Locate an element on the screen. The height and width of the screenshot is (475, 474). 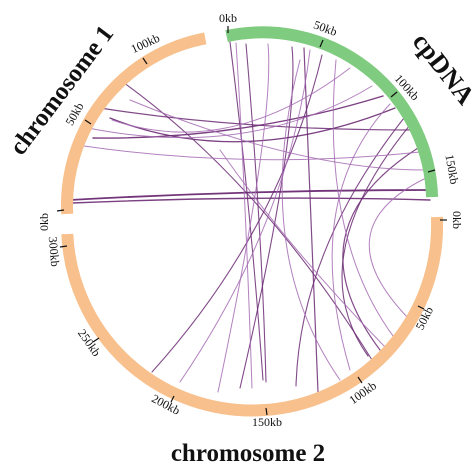
tick-label-cpdna-150kb: 150kb is located at coordinates (451, 169).